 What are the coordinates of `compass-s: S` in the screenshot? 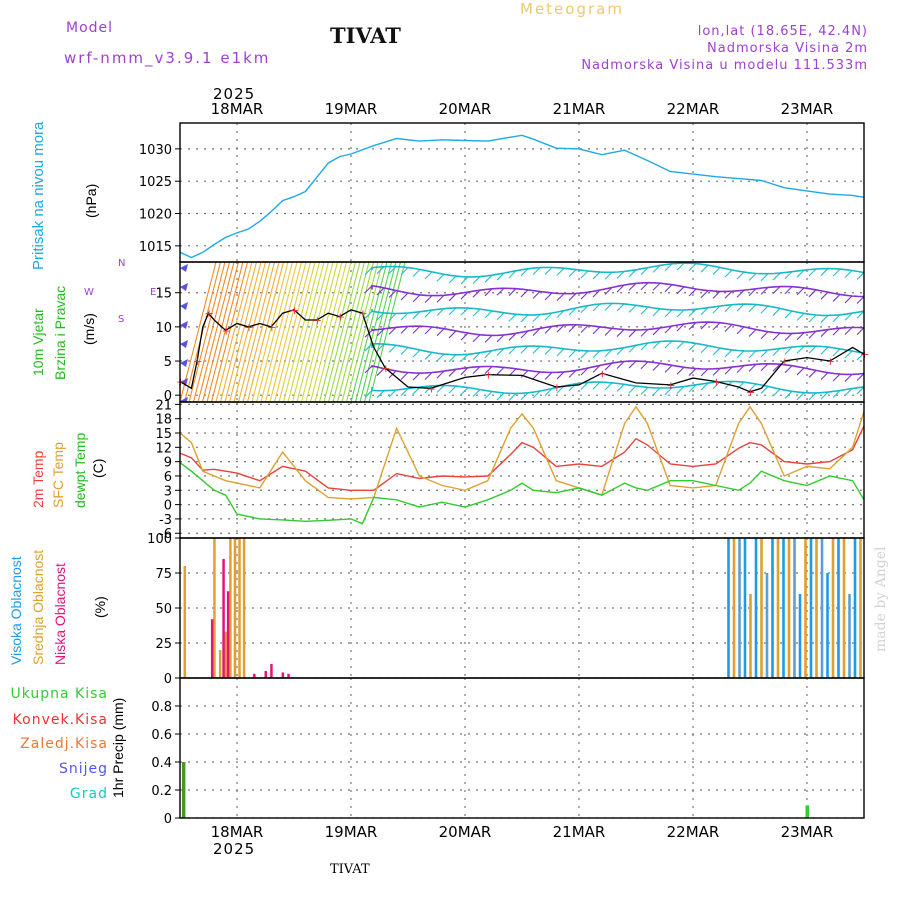 It's located at (122, 319).